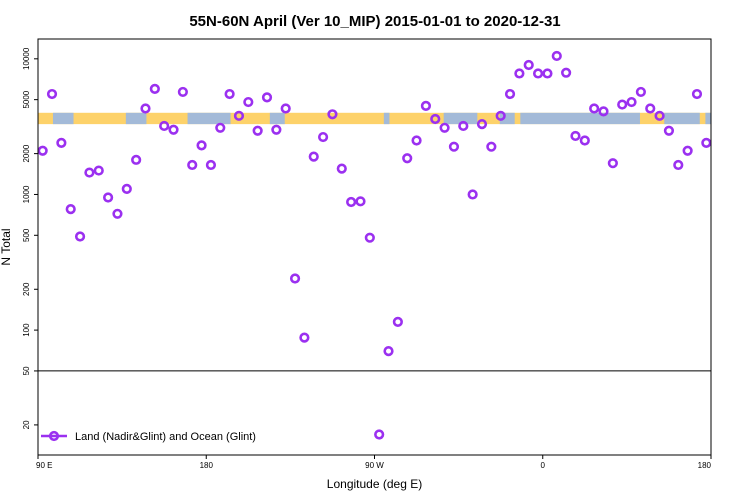  Describe the element at coordinates (543, 465) in the screenshot. I see `x-tick-label: 0` at that location.